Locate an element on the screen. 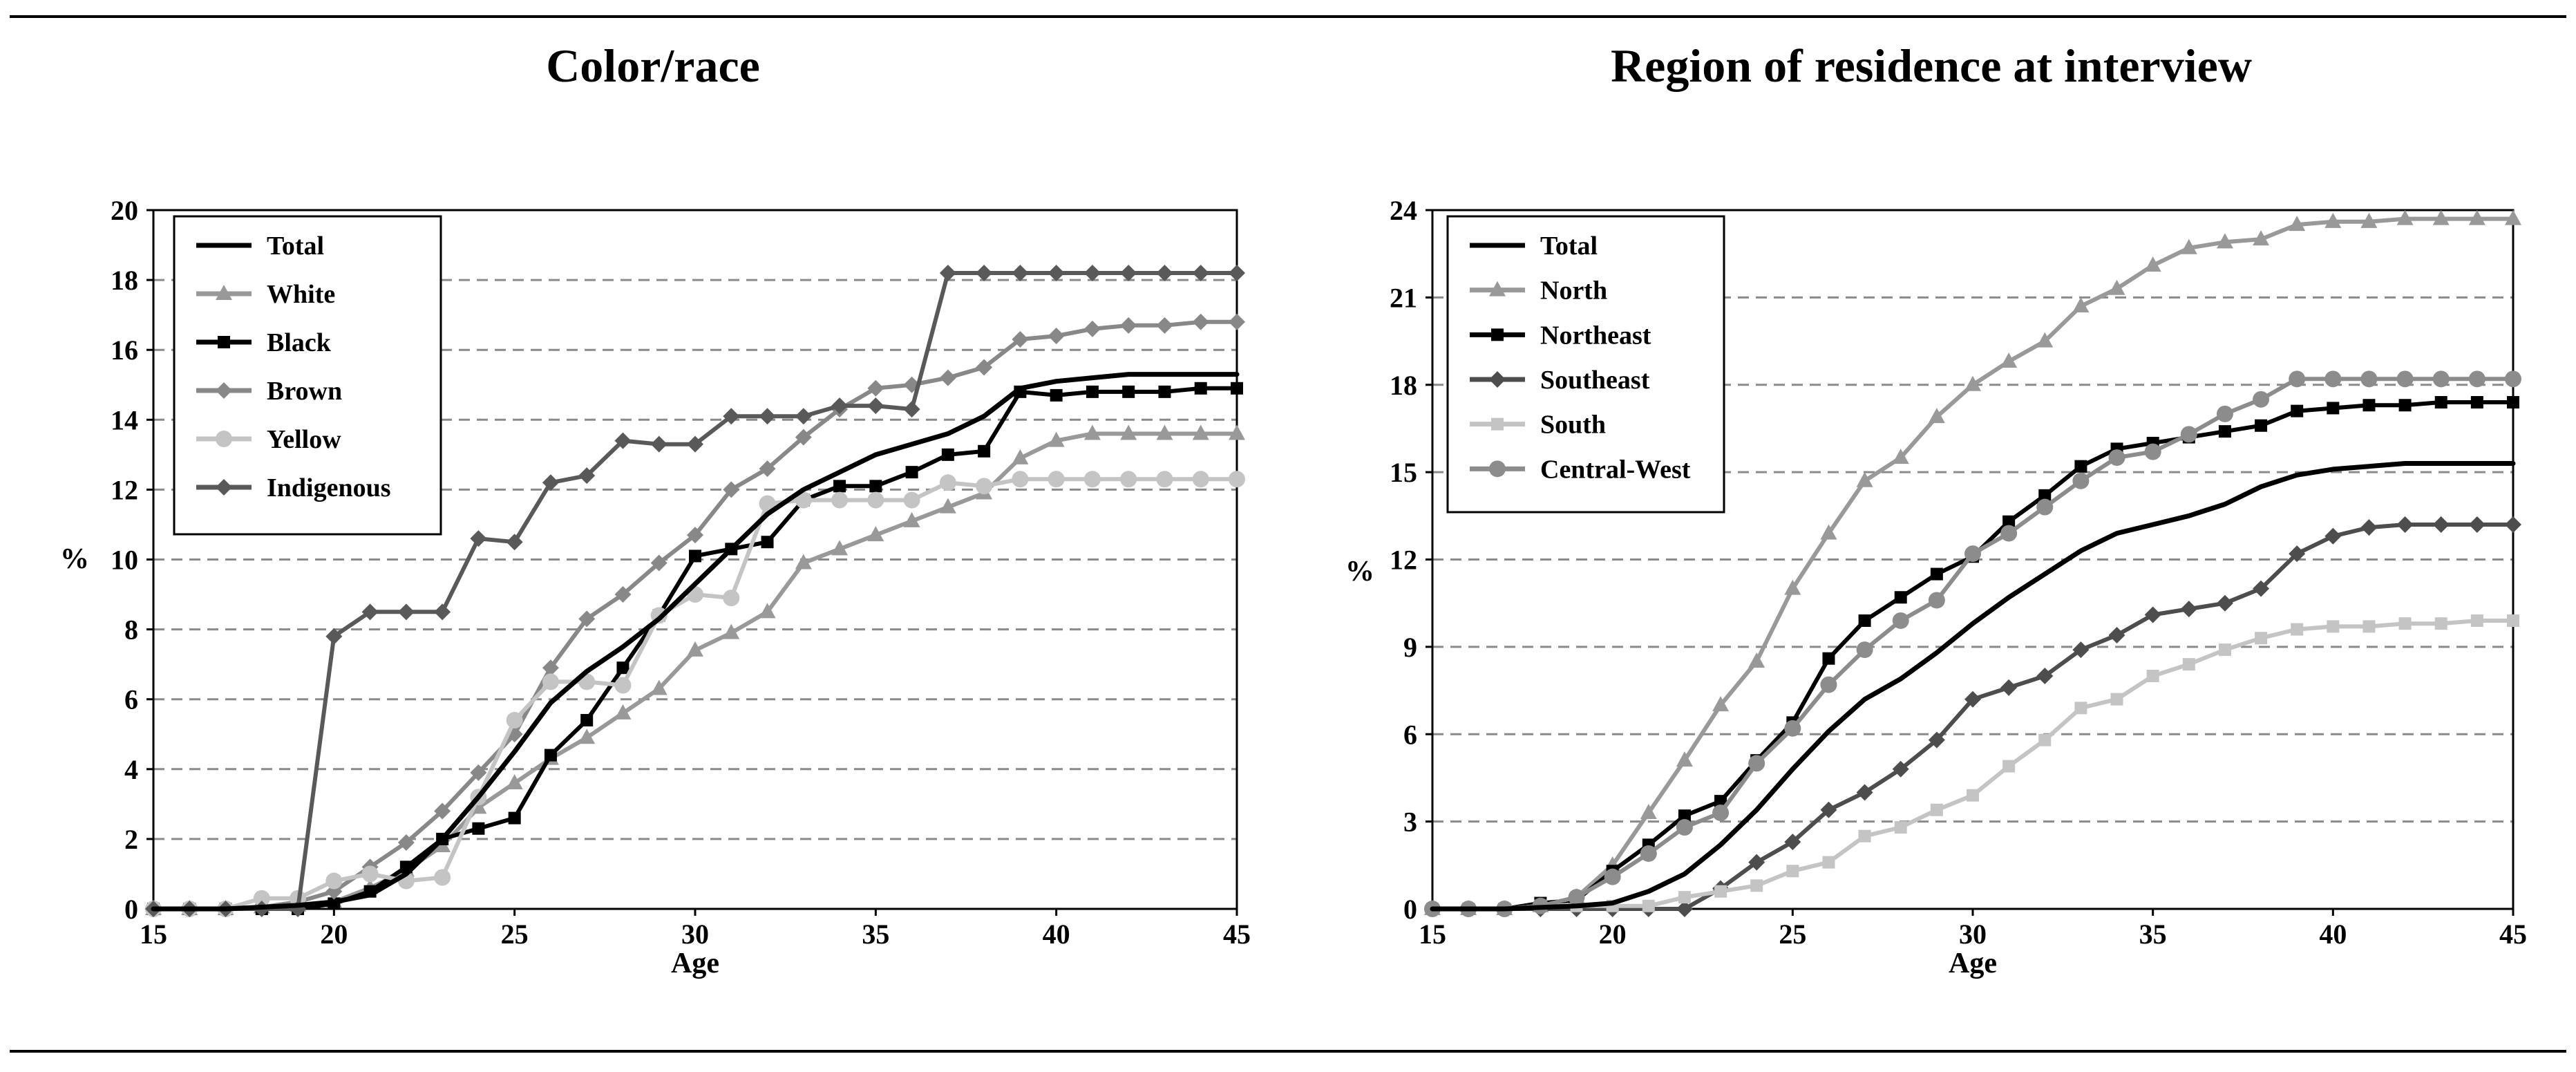  y-tick-label: 14 is located at coordinates (124, 420).